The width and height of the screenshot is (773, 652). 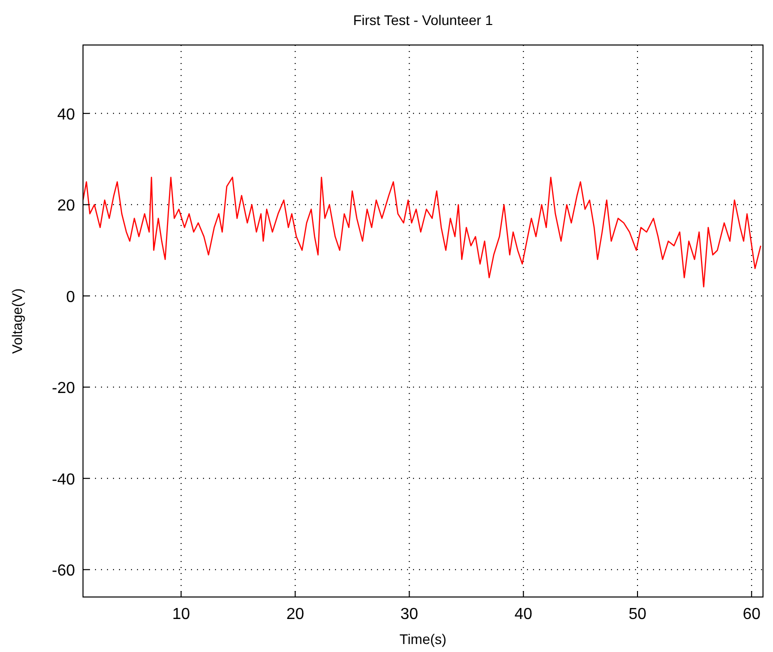 What do you see at coordinates (66, 206) in the screenshot?
I see `y-tick-label: 20` at bounding box center [66, 206].